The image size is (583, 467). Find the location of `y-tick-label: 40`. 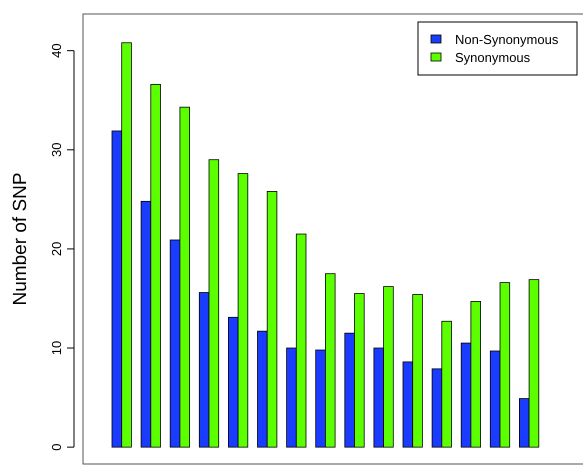

y-tick-label: 40 is located at coordinates (56, 50).